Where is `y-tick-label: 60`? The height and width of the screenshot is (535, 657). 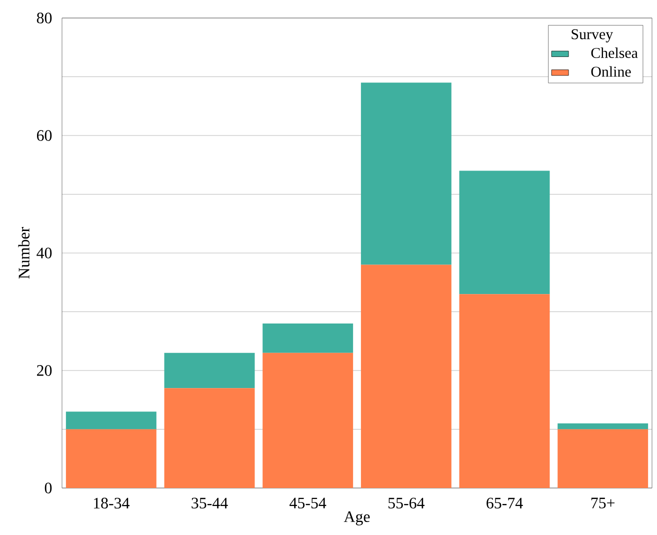
y-tick-label: 60 is located at coordinates (44, 135).